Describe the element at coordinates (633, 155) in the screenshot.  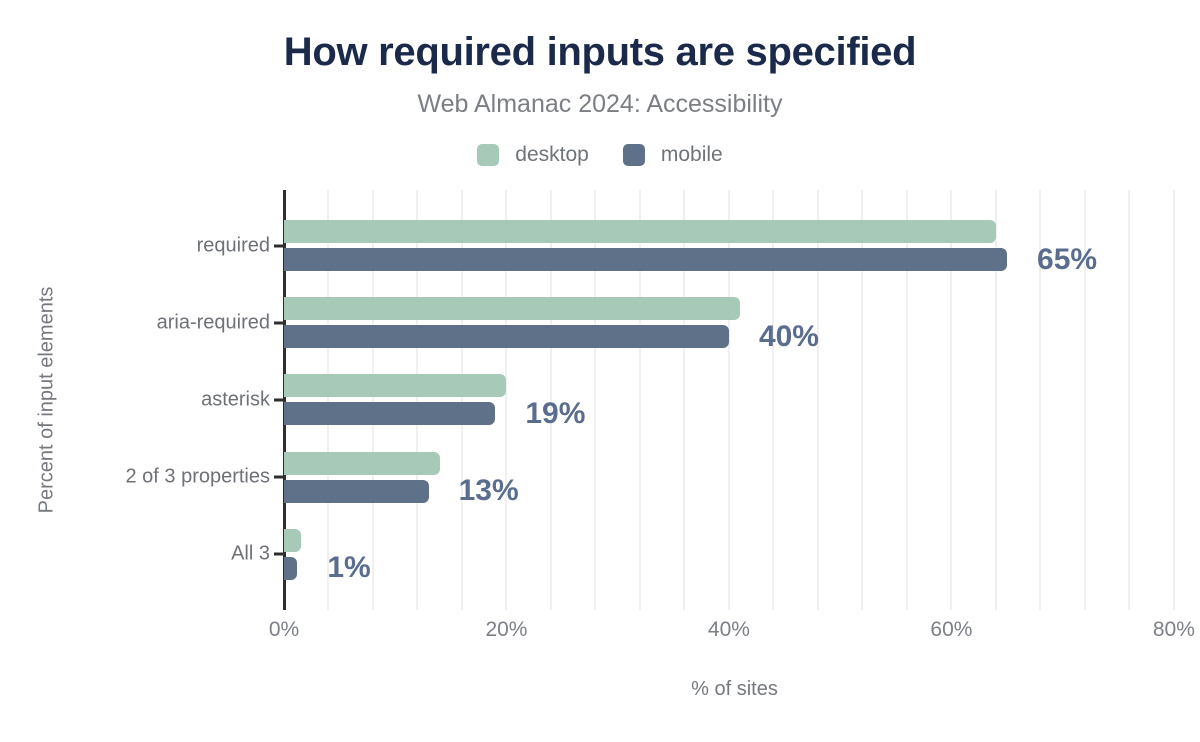
I see `legend-swatch-mobile` at that location.